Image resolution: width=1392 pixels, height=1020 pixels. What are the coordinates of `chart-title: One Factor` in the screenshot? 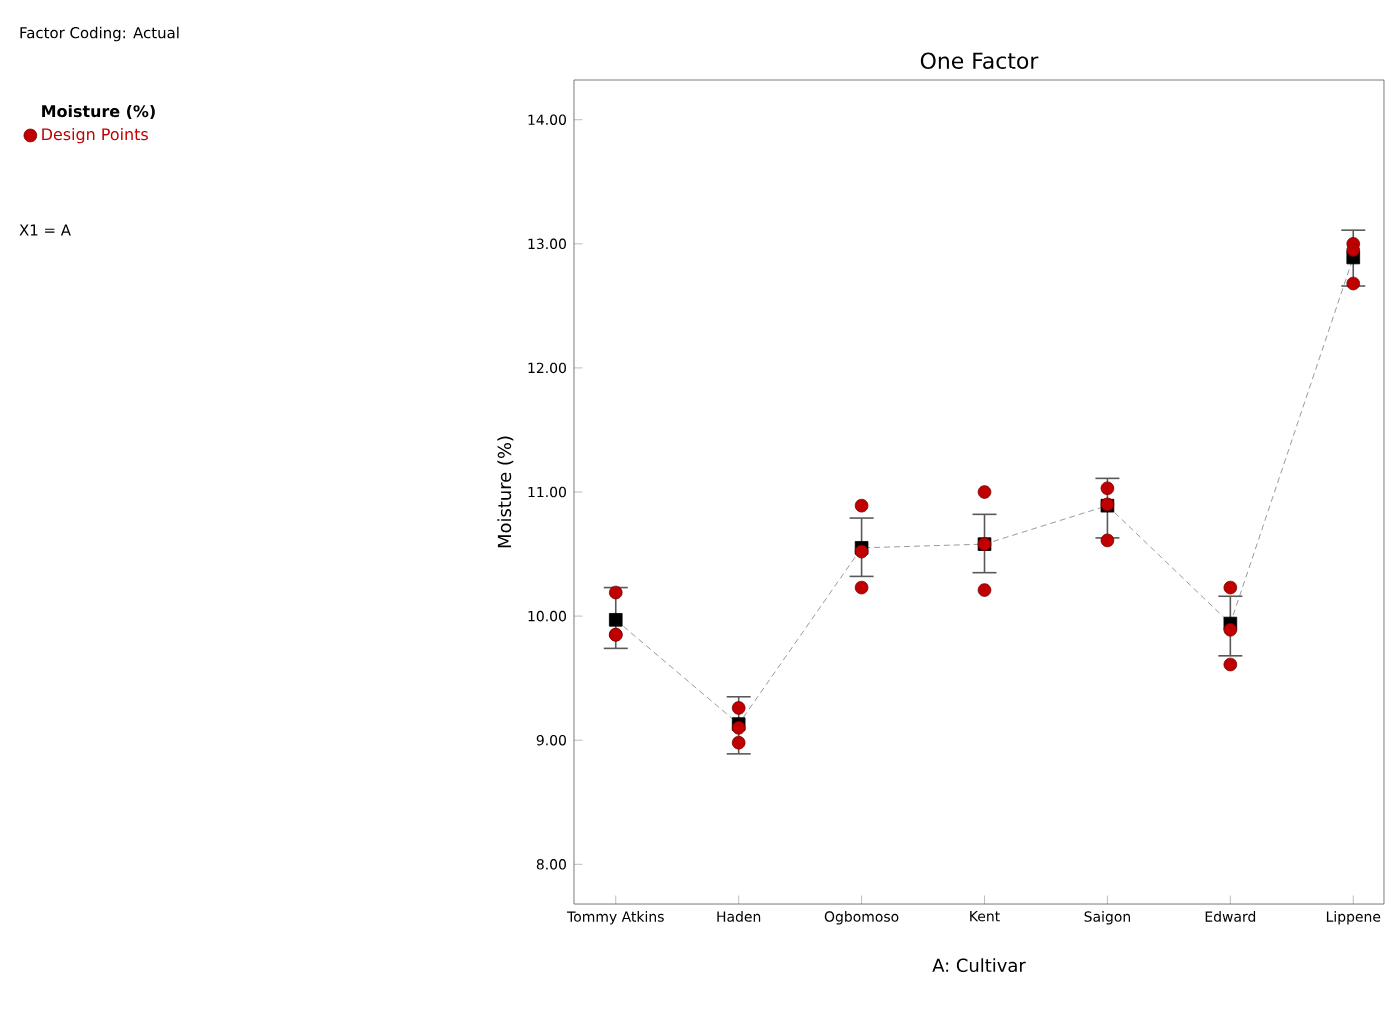 It's located at (979, 61).